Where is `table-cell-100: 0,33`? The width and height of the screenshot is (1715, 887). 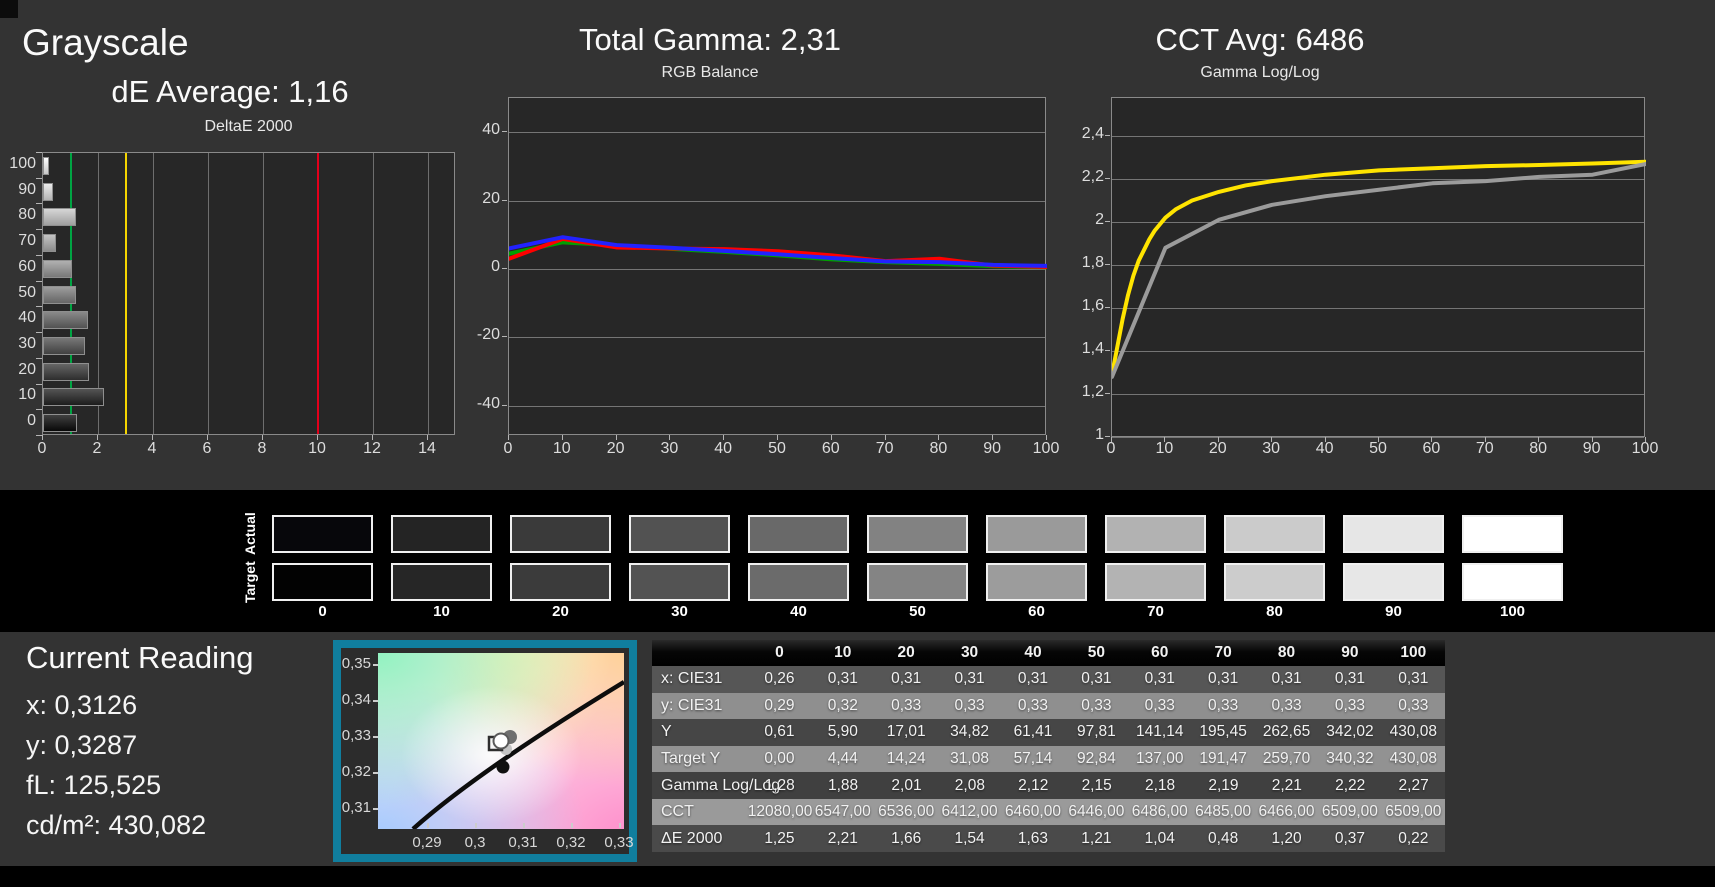
table-cell-100: 0,33 is located at coordinates (1413, 705).